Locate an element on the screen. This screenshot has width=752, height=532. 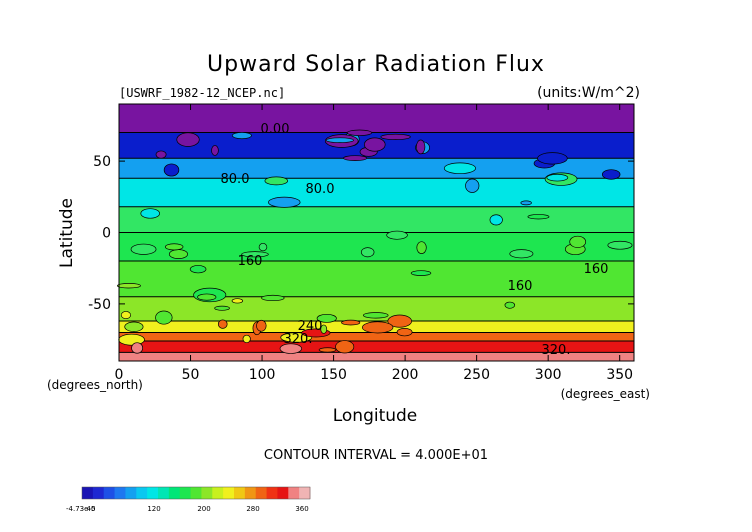
colorbar-frame is located at coordinates (196, 493).